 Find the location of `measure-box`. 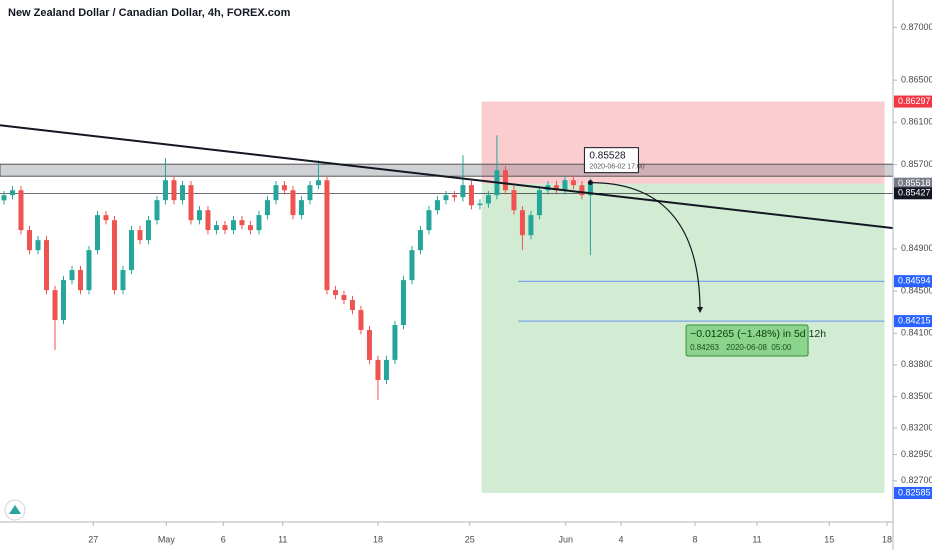

measure-box is located at coordinates (747, 340).